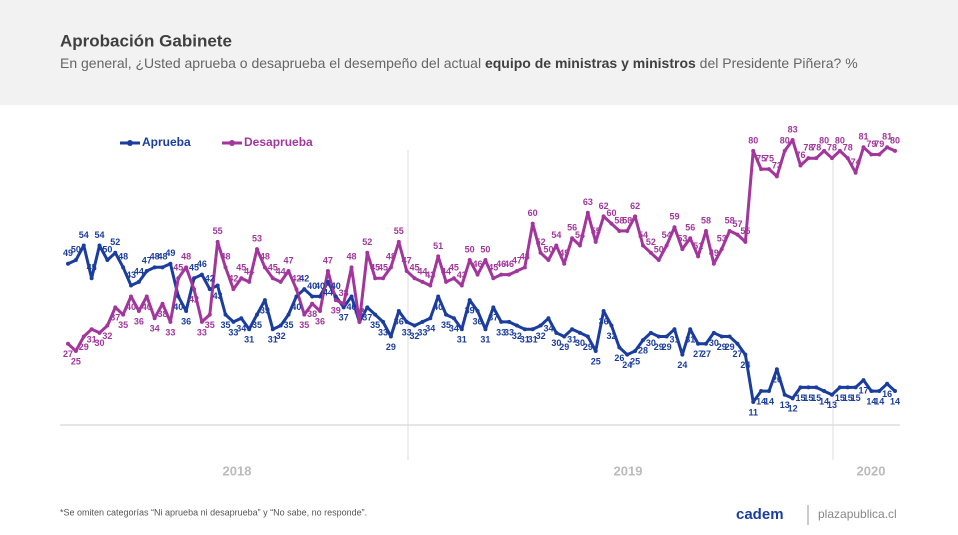 This screenshot has height=535, width=958. I want to click on value-label: 37, so click(367, 318).